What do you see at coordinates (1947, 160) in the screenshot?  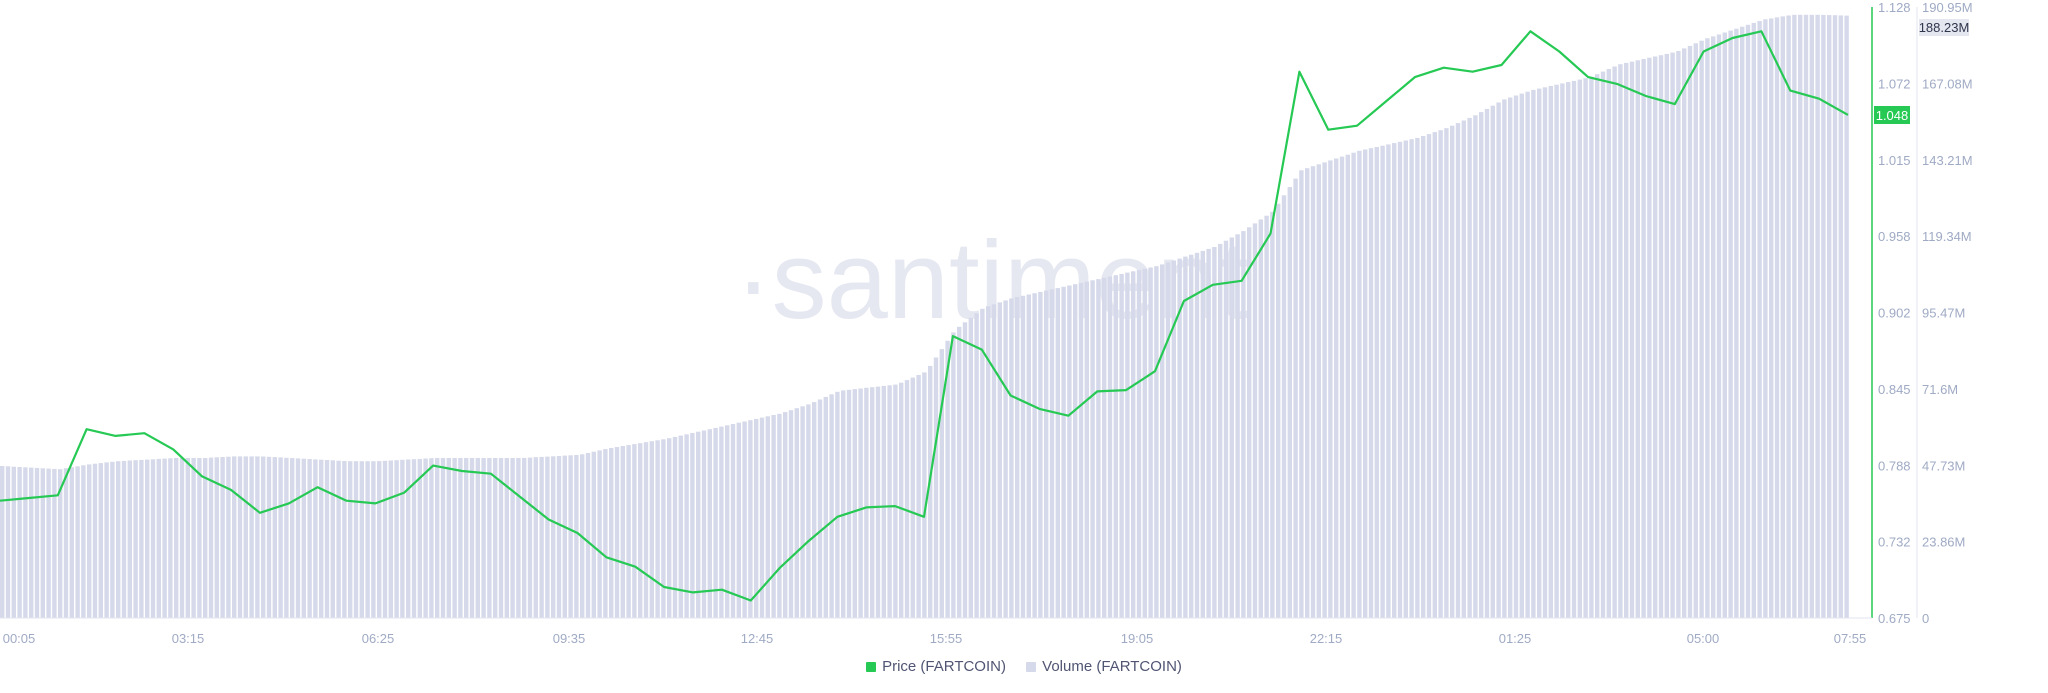 I see `volume-tick-label: 143.21M` at bounding box center [1947, 160].